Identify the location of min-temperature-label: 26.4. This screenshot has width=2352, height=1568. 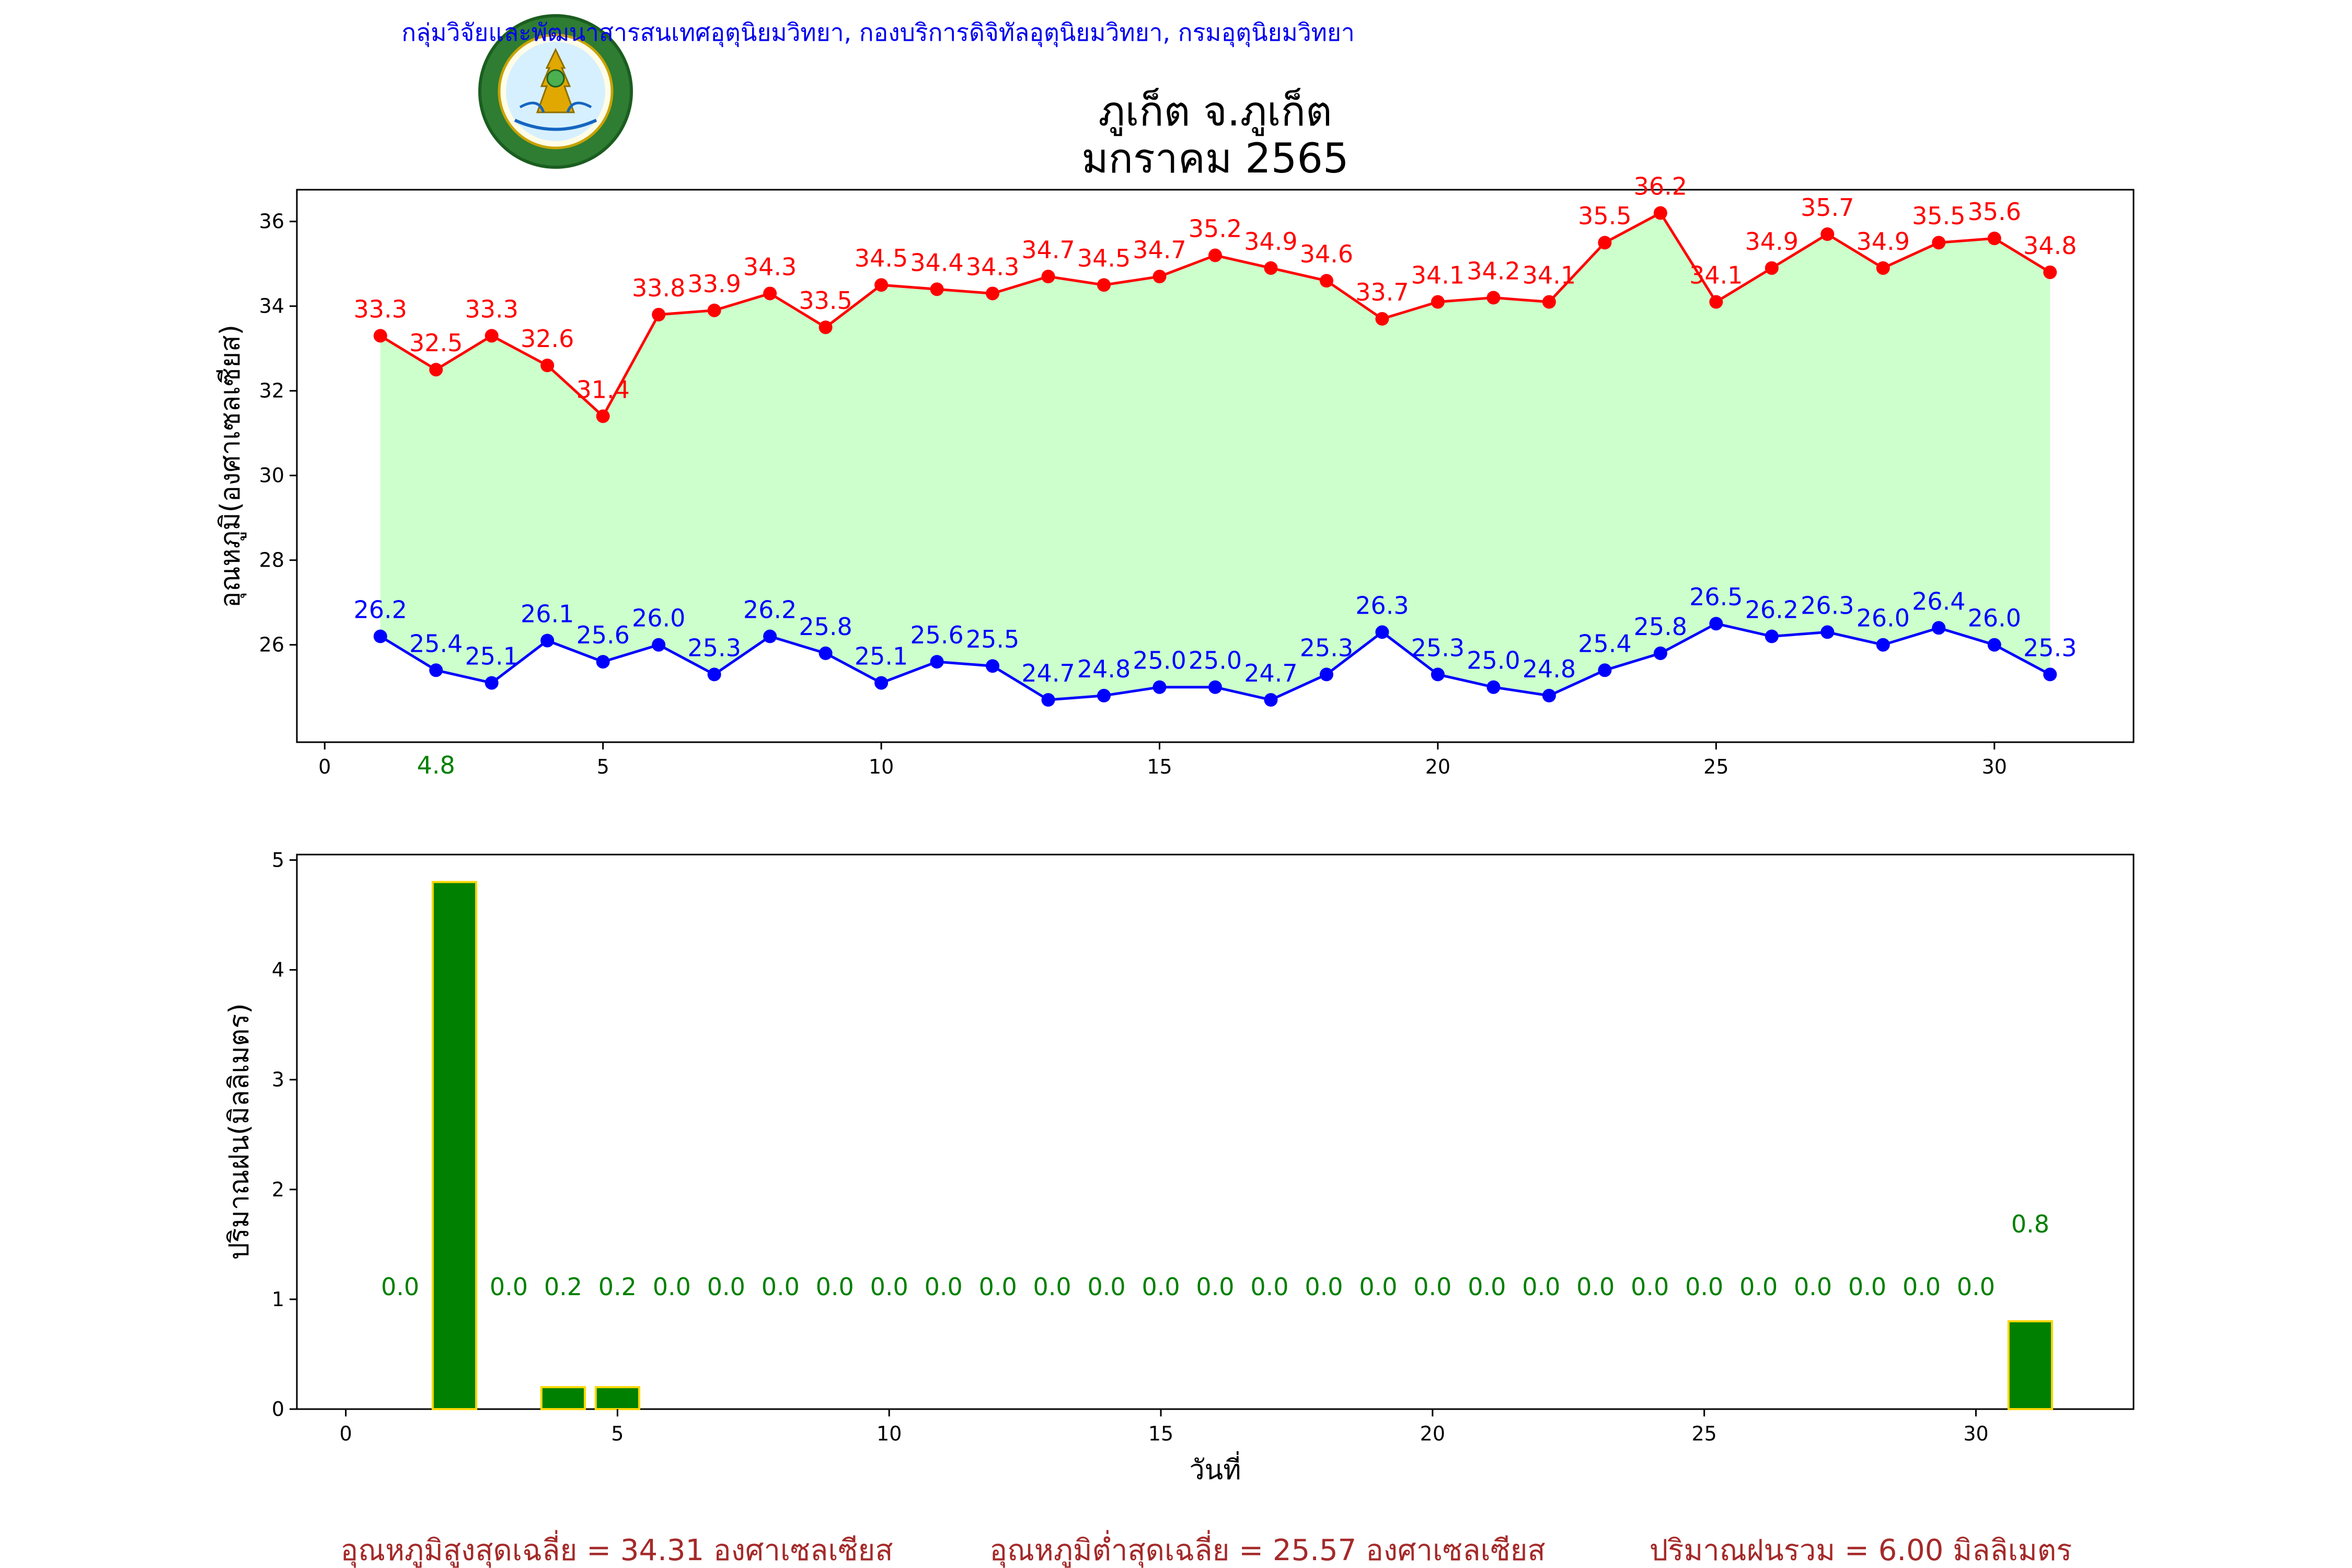
(1938, 601).